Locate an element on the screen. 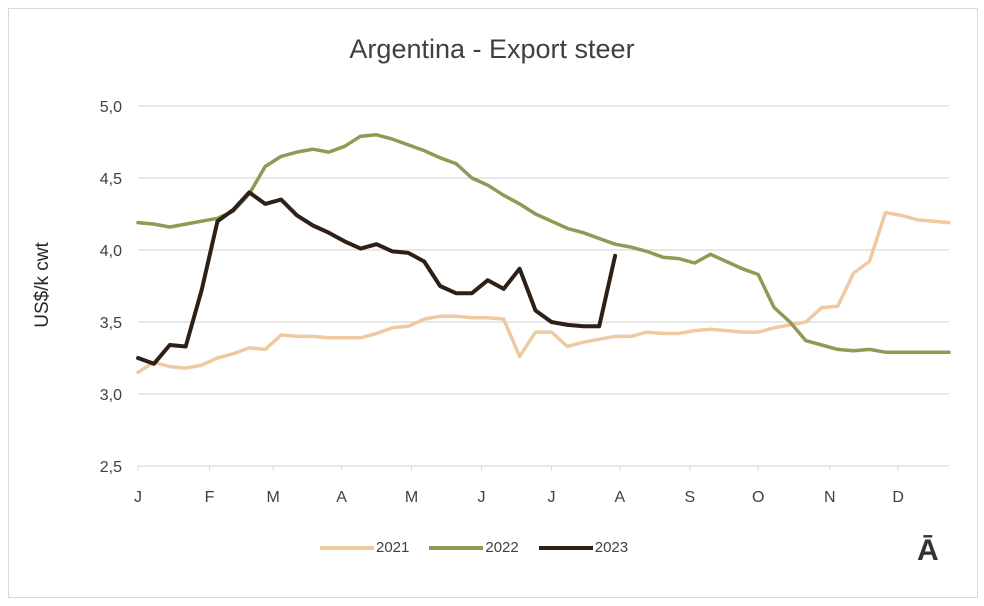 The width and height of the screenshot is (984, 606). legend-item-2021: 2021 is located at coordinates (364, 547).